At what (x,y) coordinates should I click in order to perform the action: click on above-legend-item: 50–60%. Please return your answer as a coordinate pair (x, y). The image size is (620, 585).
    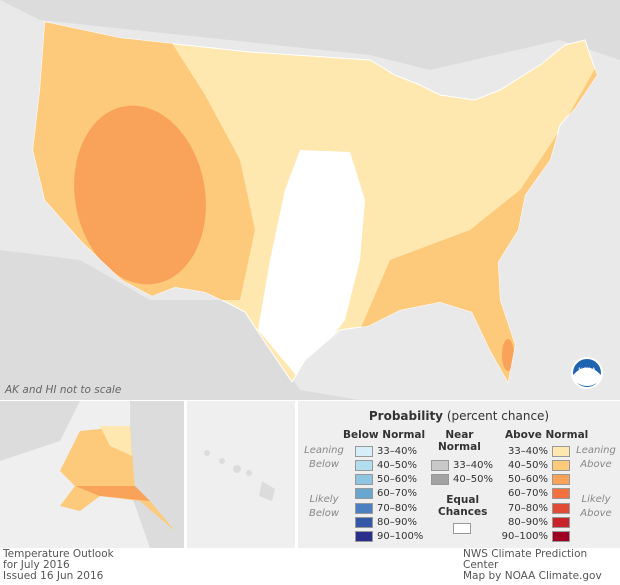
    Looking at the image, I should click on (537, 480).